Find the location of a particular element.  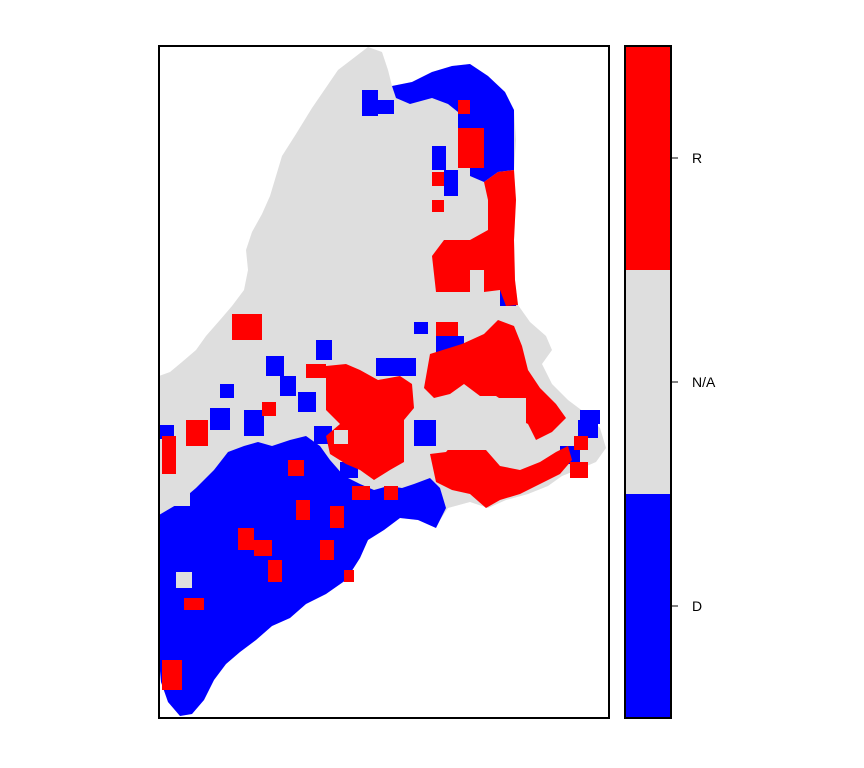

region-r-w19 is located at coordinates (579, 470).